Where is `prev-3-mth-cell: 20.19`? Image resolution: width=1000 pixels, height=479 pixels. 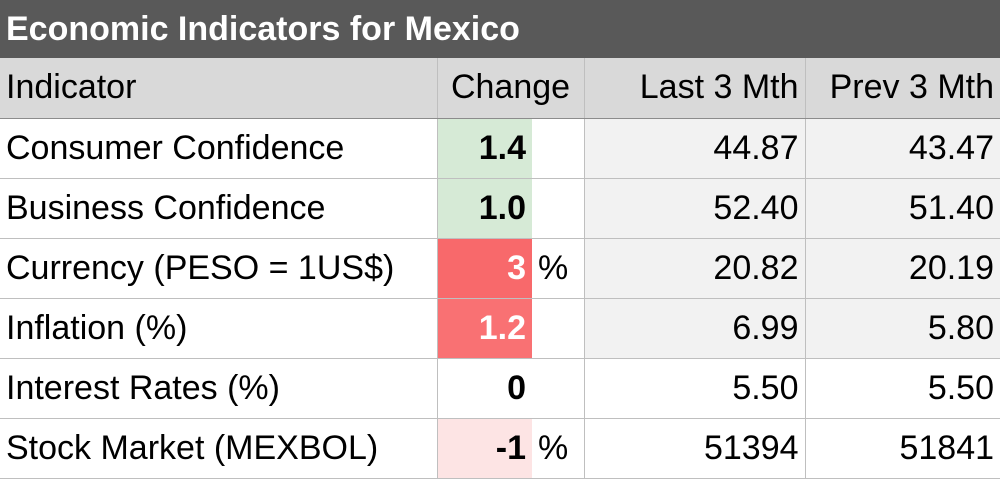 prev-3-mth-cell: 20.19 is located at coordinates (902, 268).